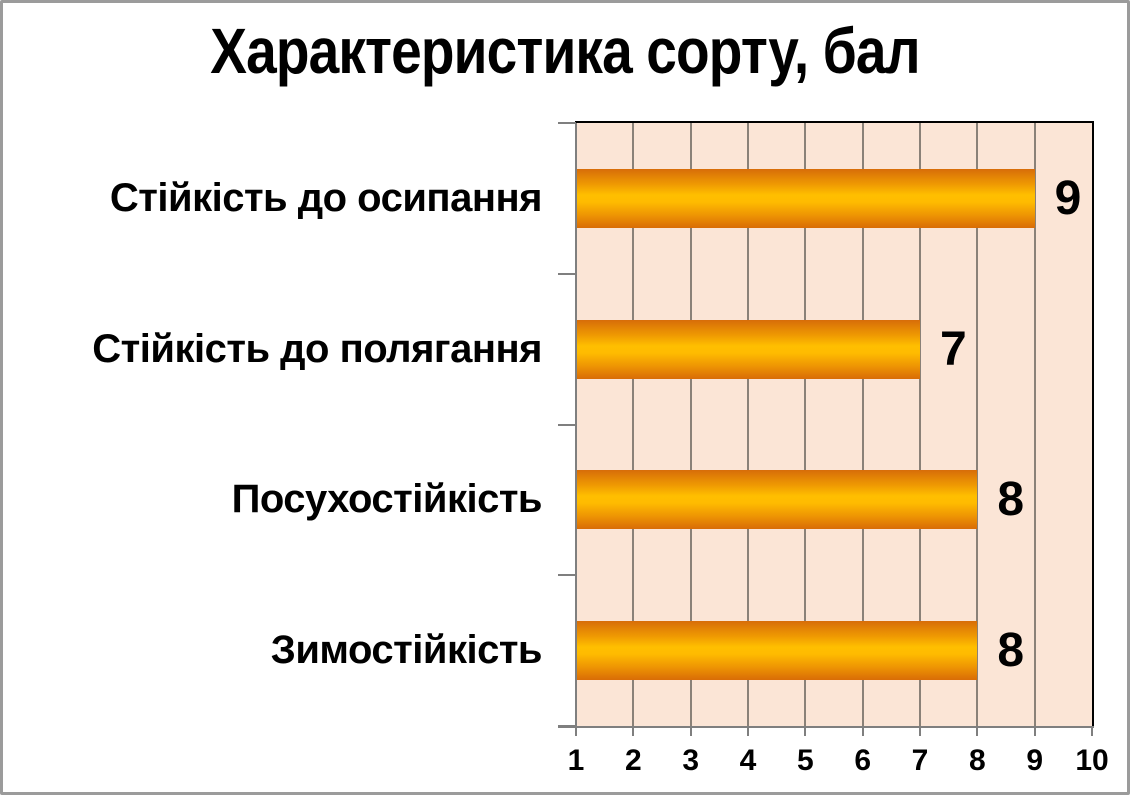 This screenshot has height=795, width=1130. I want to click on value-label-4: 8, so click(1011, 651).